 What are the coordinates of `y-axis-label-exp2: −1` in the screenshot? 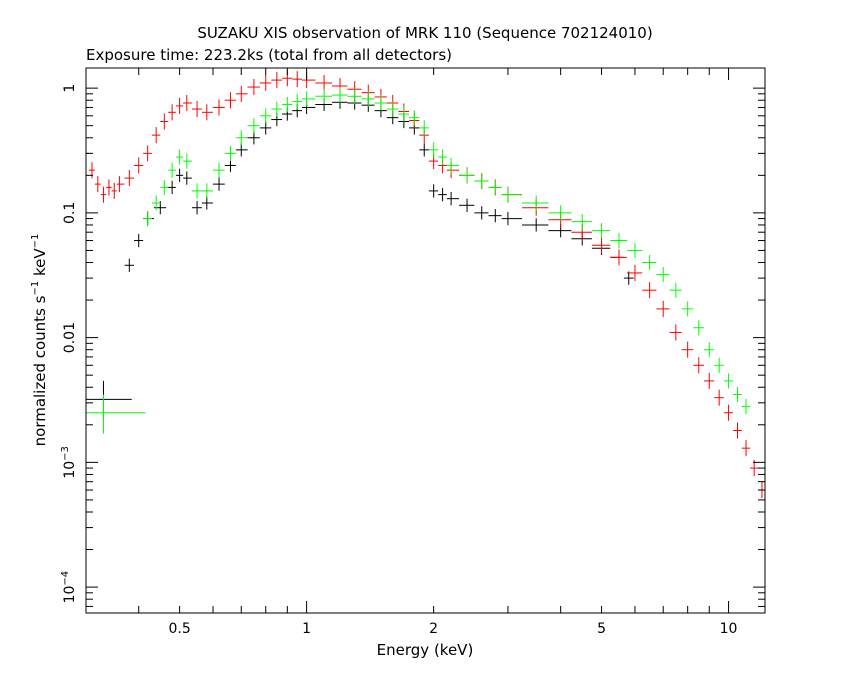 It's located at (35, 241).